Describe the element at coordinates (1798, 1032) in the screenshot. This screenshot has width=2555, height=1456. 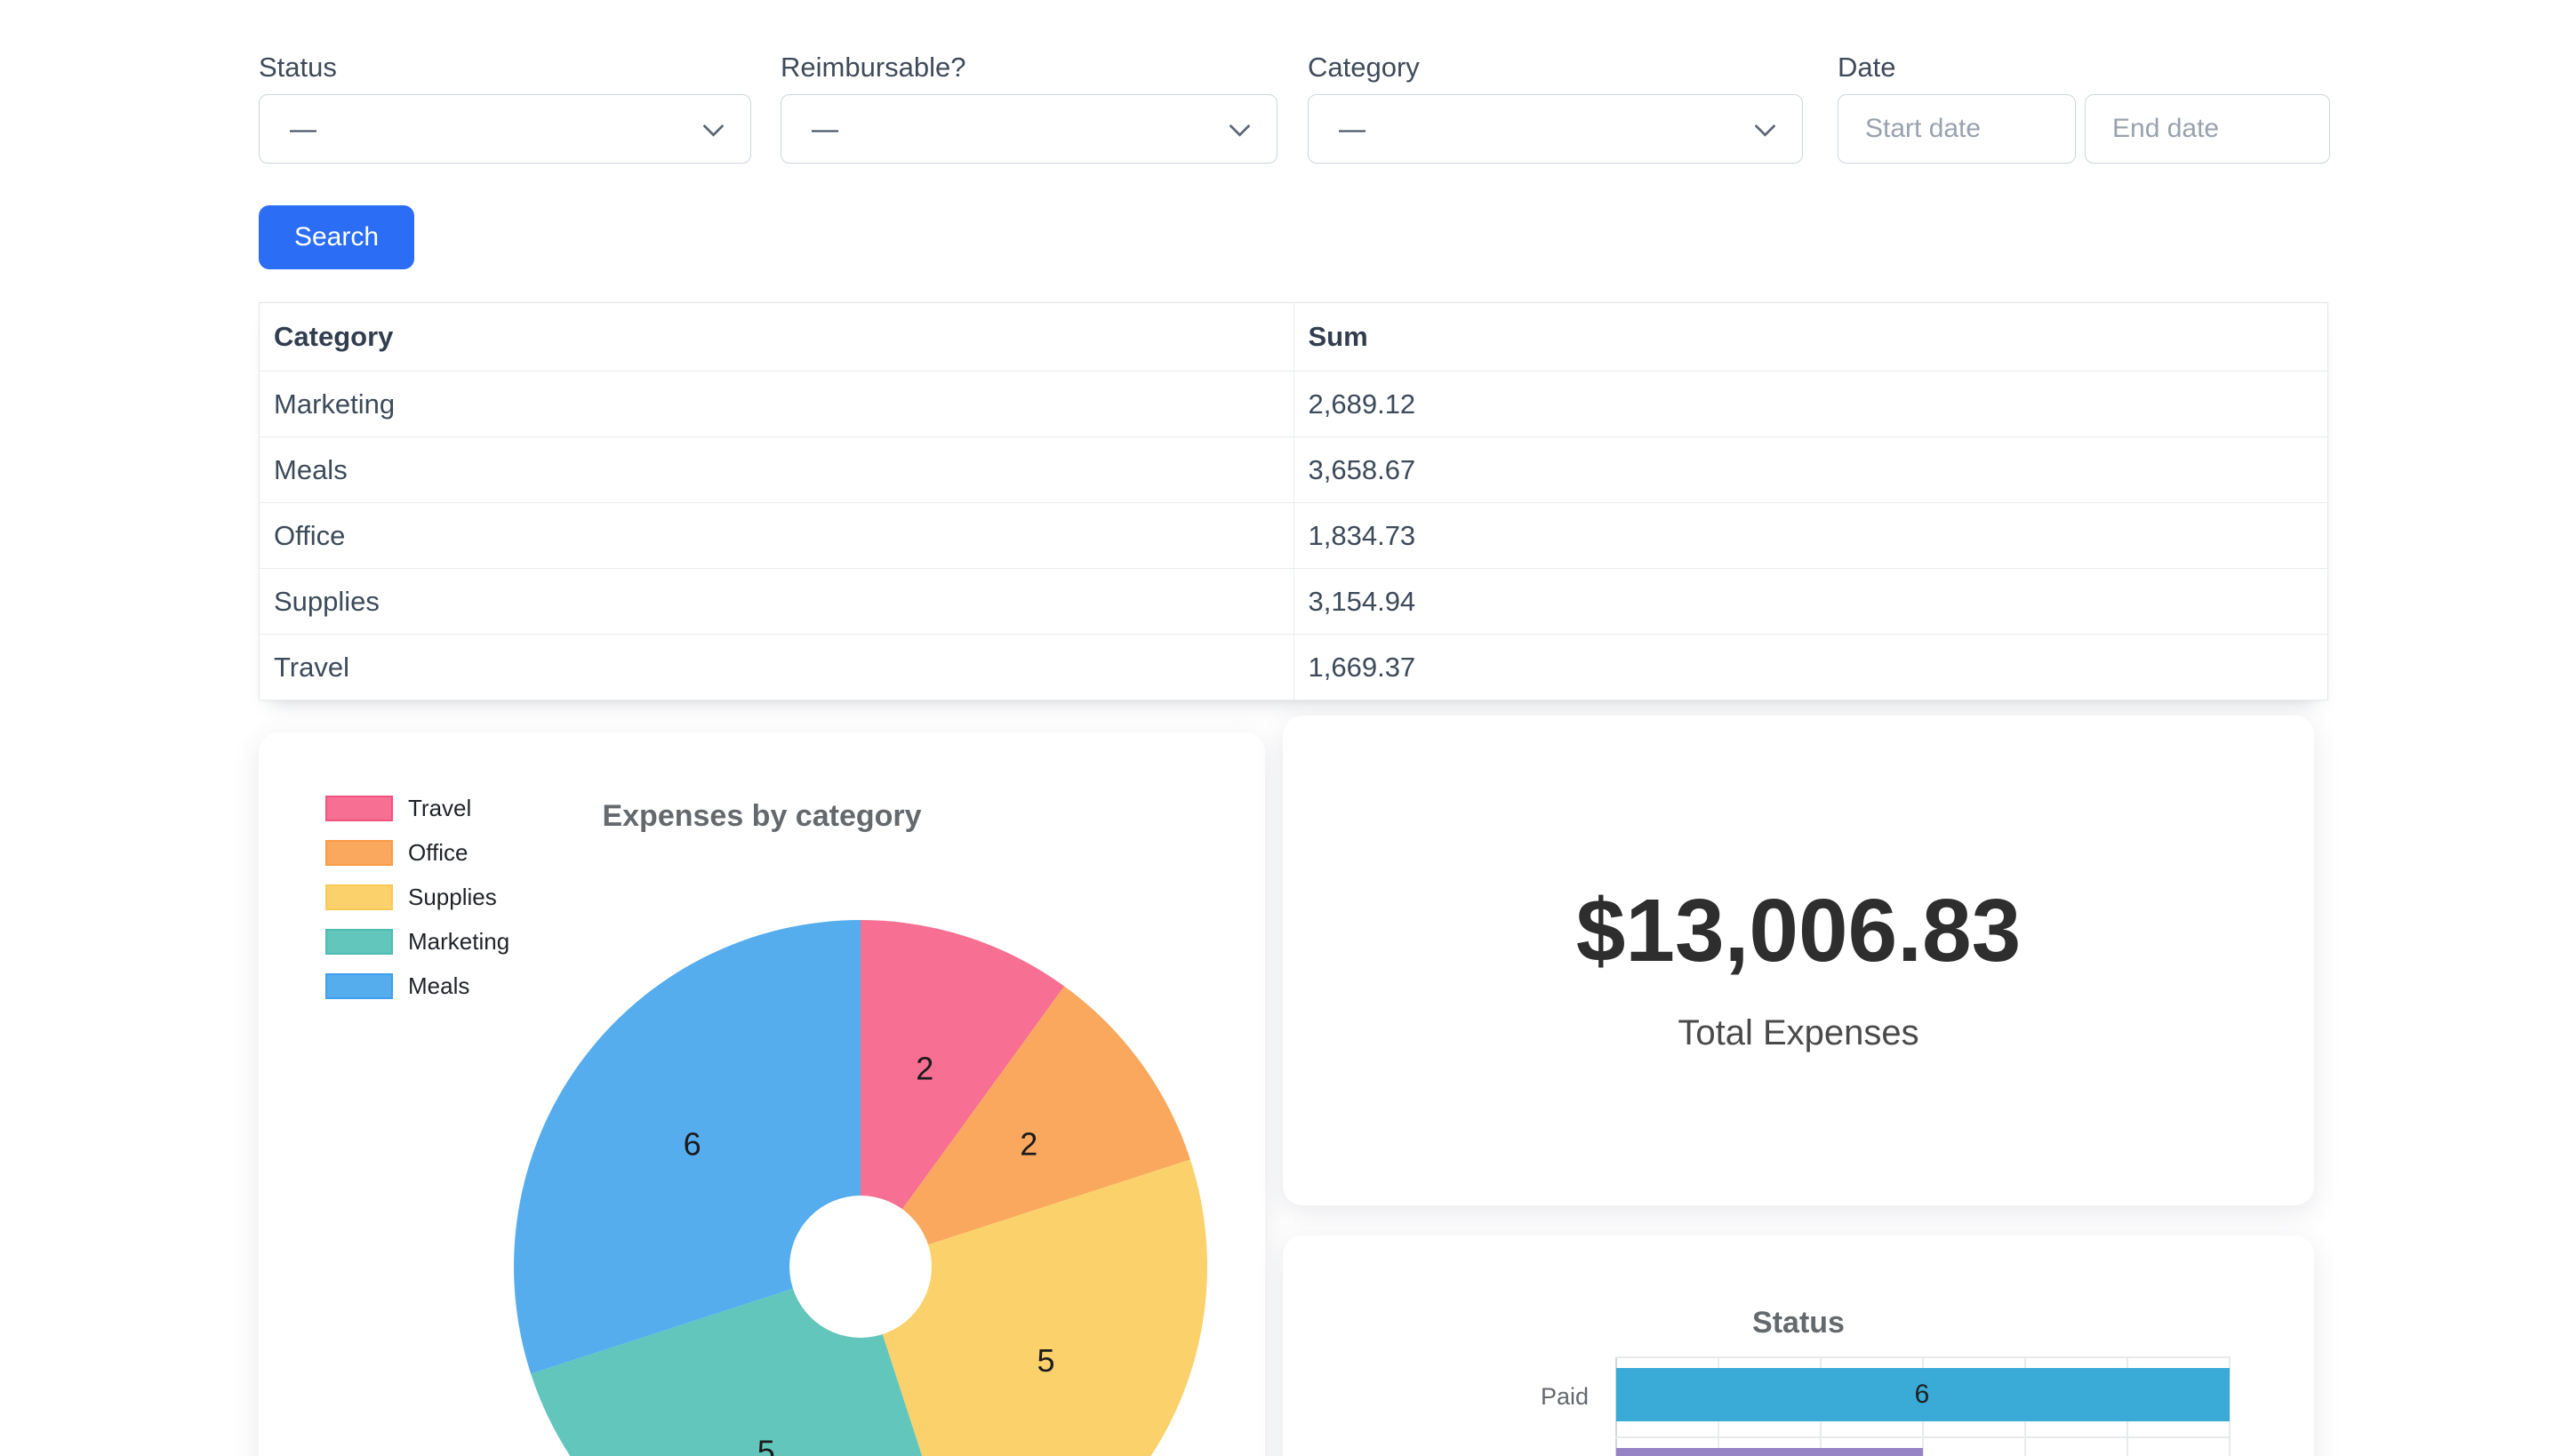
I see `total-expenses-label: Total Expenses` at that location.